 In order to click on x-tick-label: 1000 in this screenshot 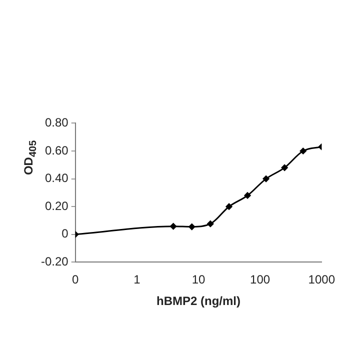, I will do `click(322, 279)`.